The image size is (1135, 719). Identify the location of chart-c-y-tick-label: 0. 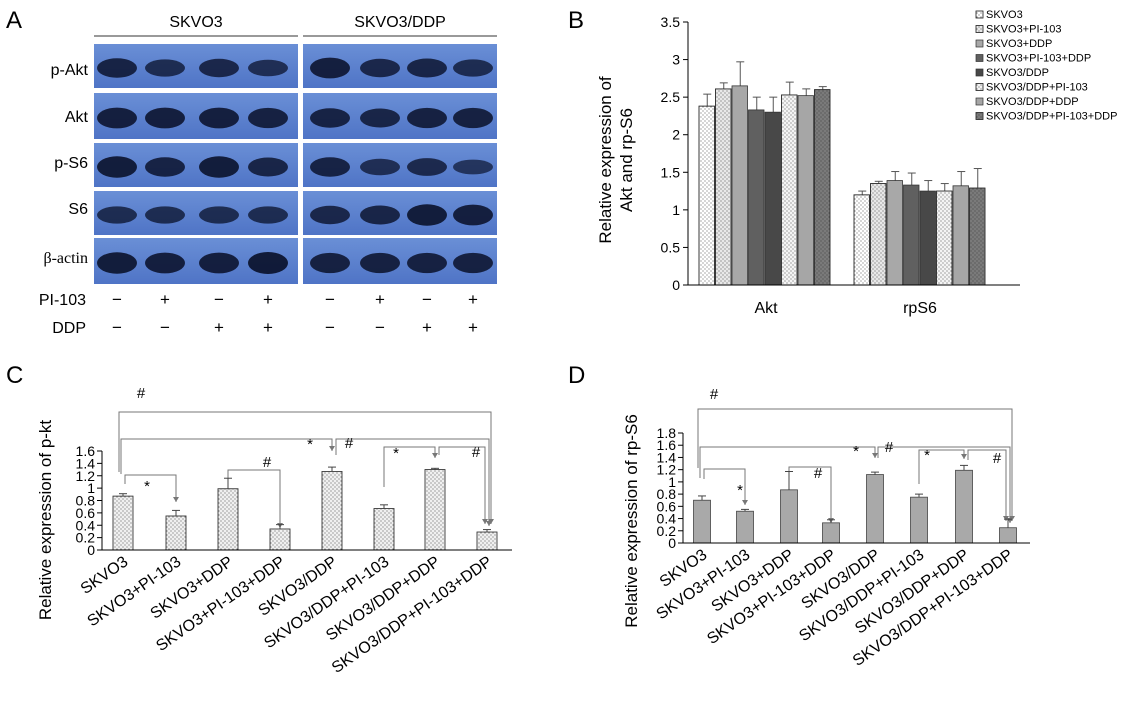
(91, 550).